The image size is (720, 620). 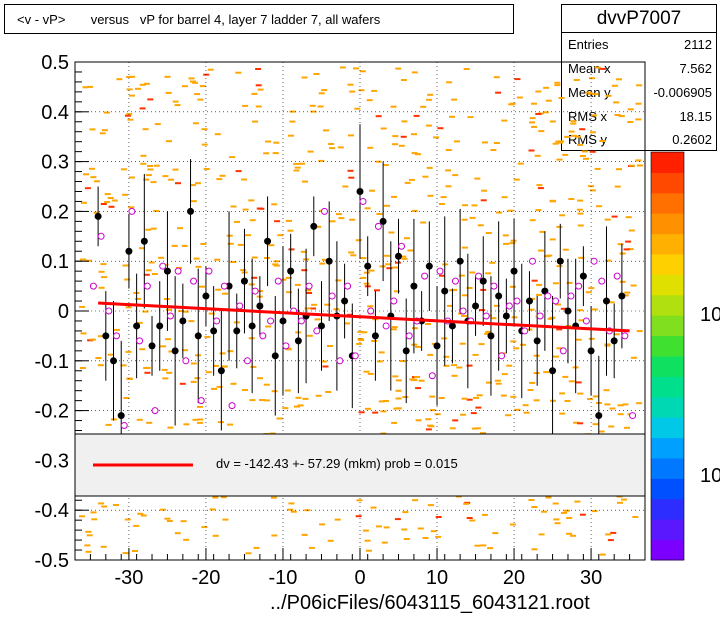 What do you see at coordinates (437, 578) in the screenshot?
I see `x-tick-label: 10` at bounding box center [437, 578].